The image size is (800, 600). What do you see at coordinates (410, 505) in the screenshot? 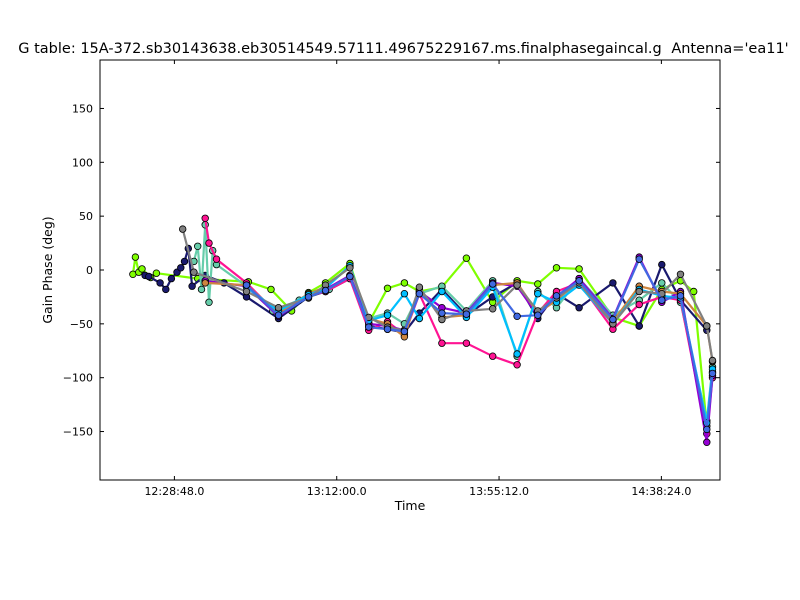
I see `x-axis-label: Time` at bounding box center [410, 505].